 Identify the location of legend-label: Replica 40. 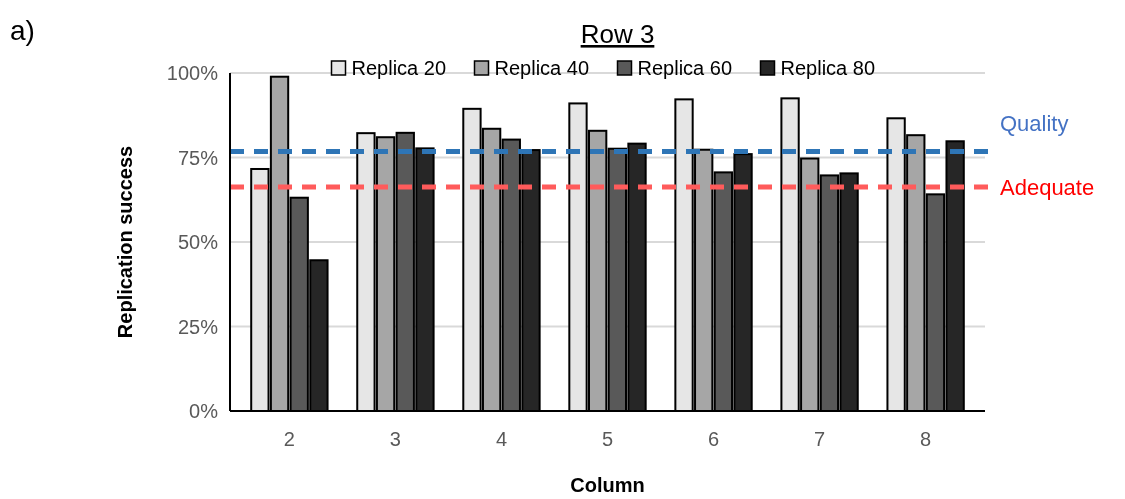
(542, 68).